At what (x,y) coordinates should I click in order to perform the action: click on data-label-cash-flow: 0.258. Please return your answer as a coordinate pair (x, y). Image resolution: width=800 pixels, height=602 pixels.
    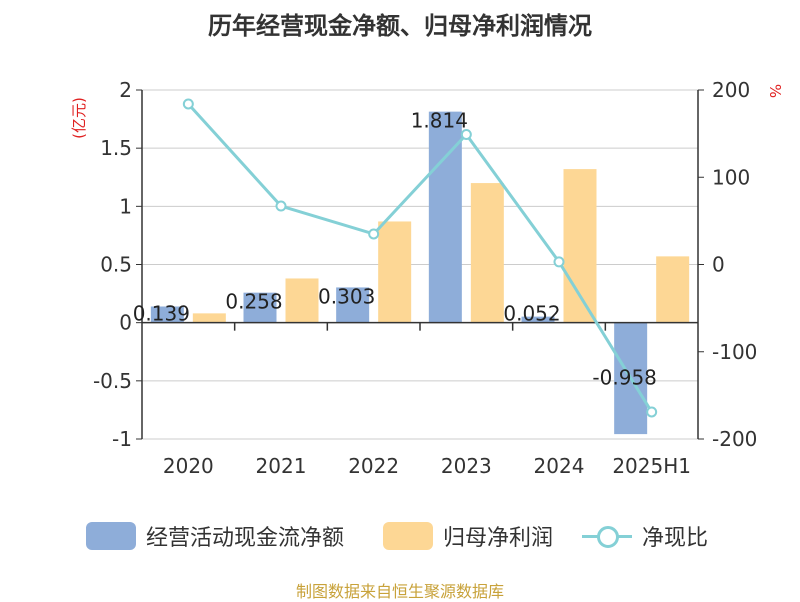
    Looking at the image, I should click on (253, 302).